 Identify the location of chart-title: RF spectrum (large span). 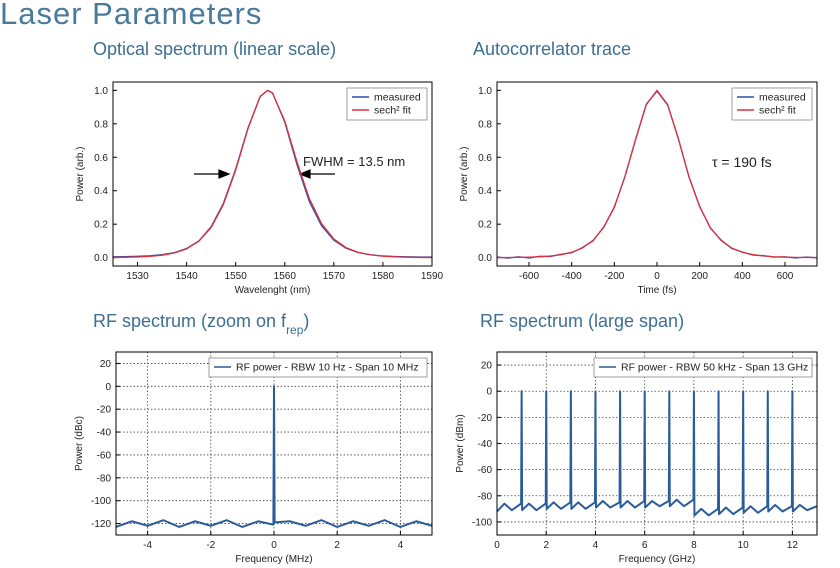
(582, 321).